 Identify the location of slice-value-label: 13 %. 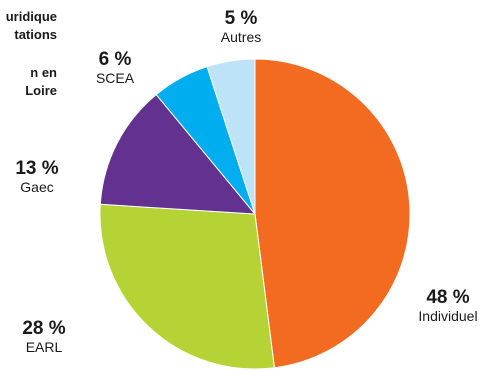
(36, 168).